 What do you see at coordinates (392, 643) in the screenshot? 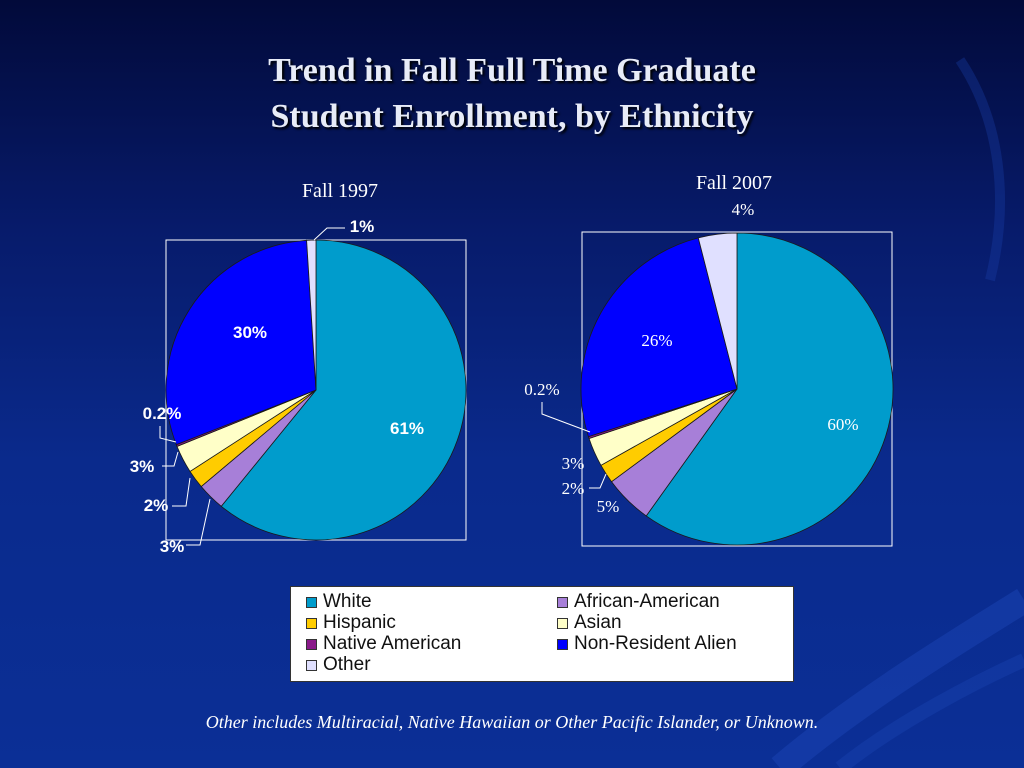
I see `legend-label-native-american: Native American` at bounding box center [392, 643].